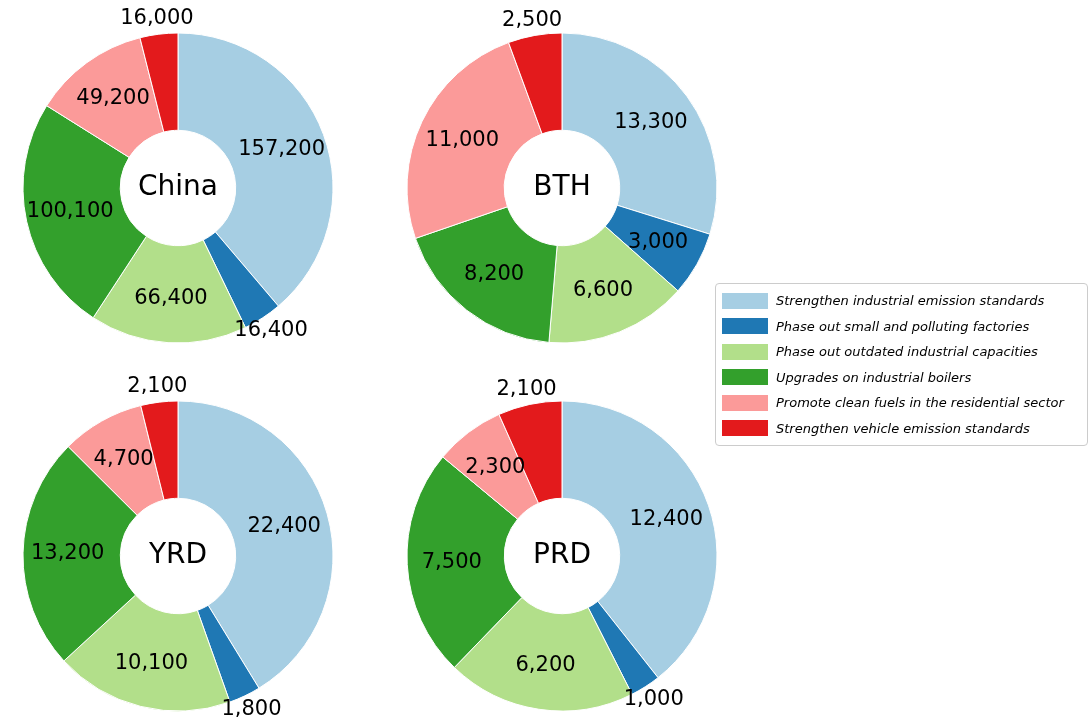 This screenshot has height=722, width=1089. Describe the element at coordinates (271, 329) in the screenshot. I see `data-label: 16,400` at that location.